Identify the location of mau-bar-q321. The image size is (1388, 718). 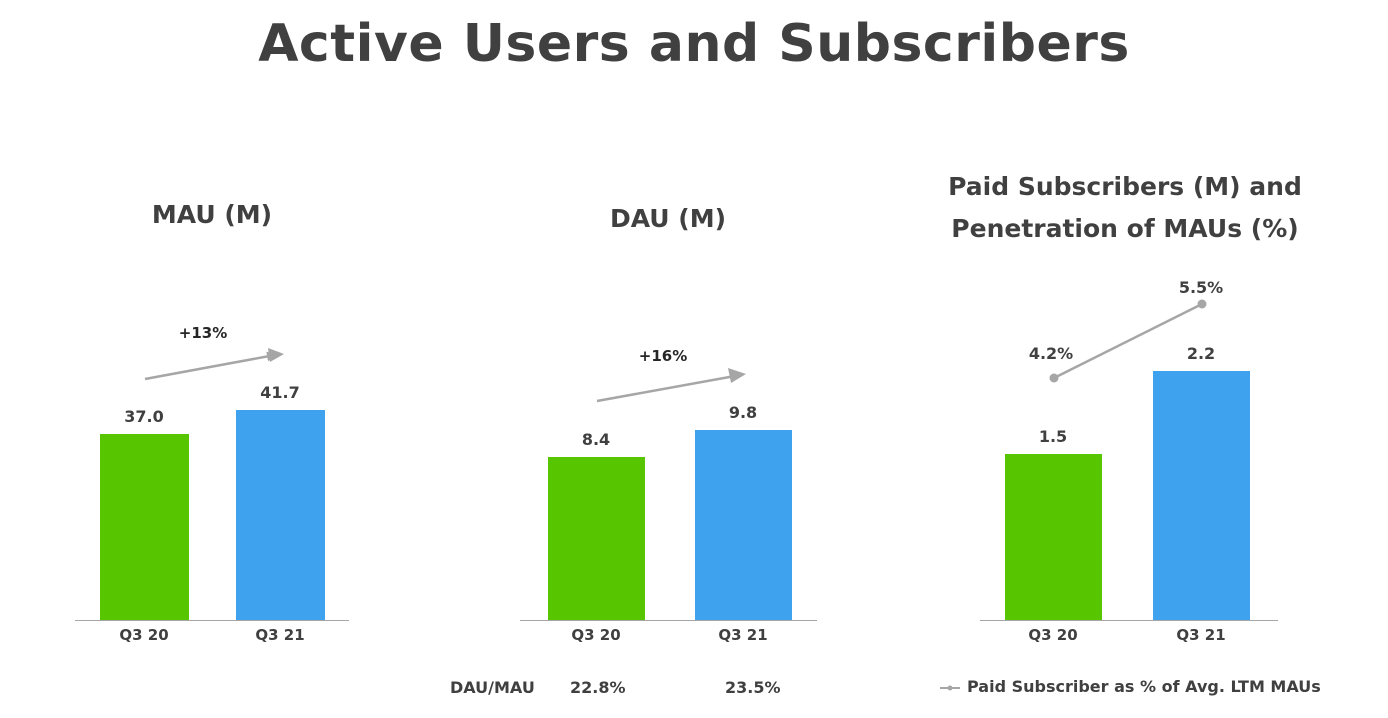
(280, 515).